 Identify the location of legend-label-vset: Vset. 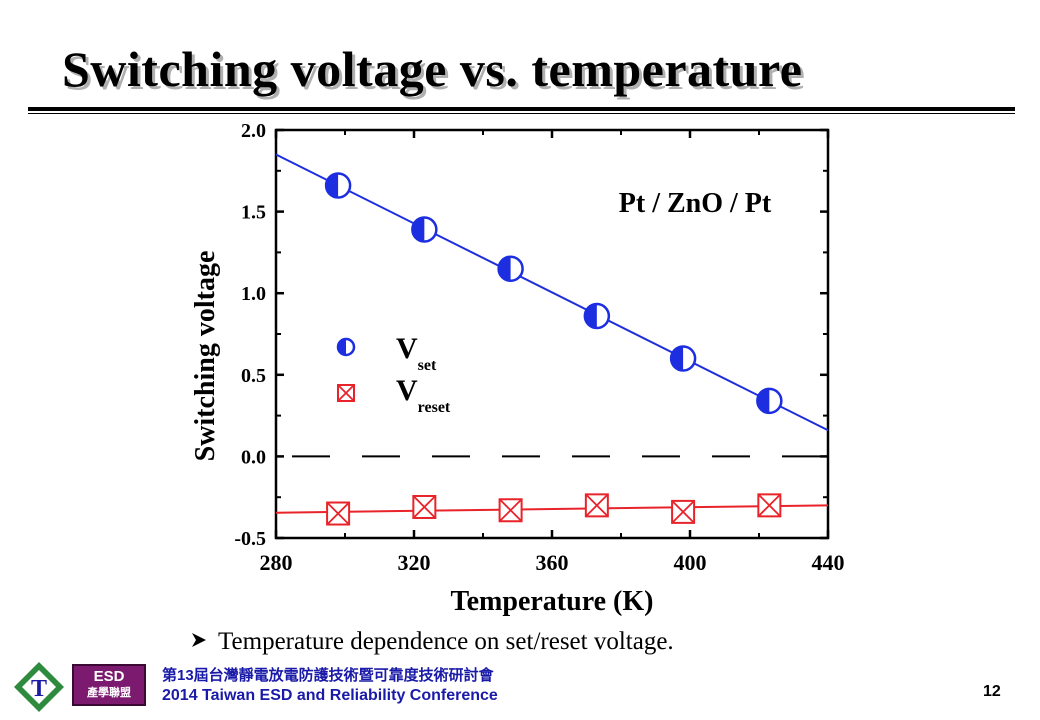
(416, 353).